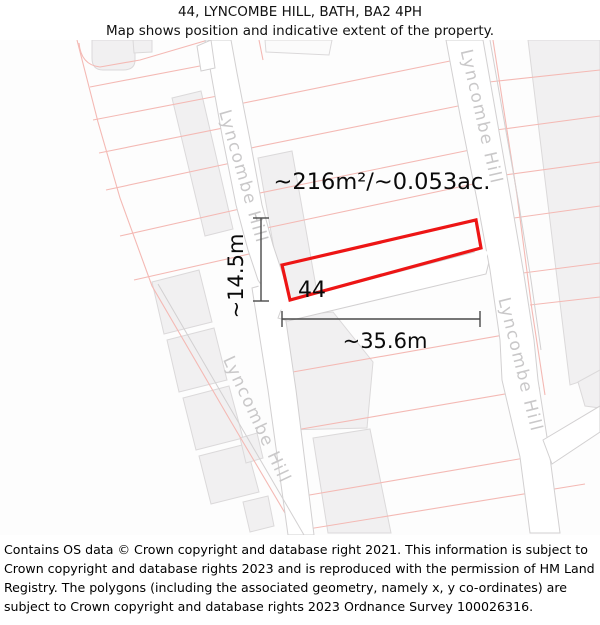  What do you see at coordinates (571, 435) in the screenshot?
I see `road-branch-east` at bounding box center [571, 435].